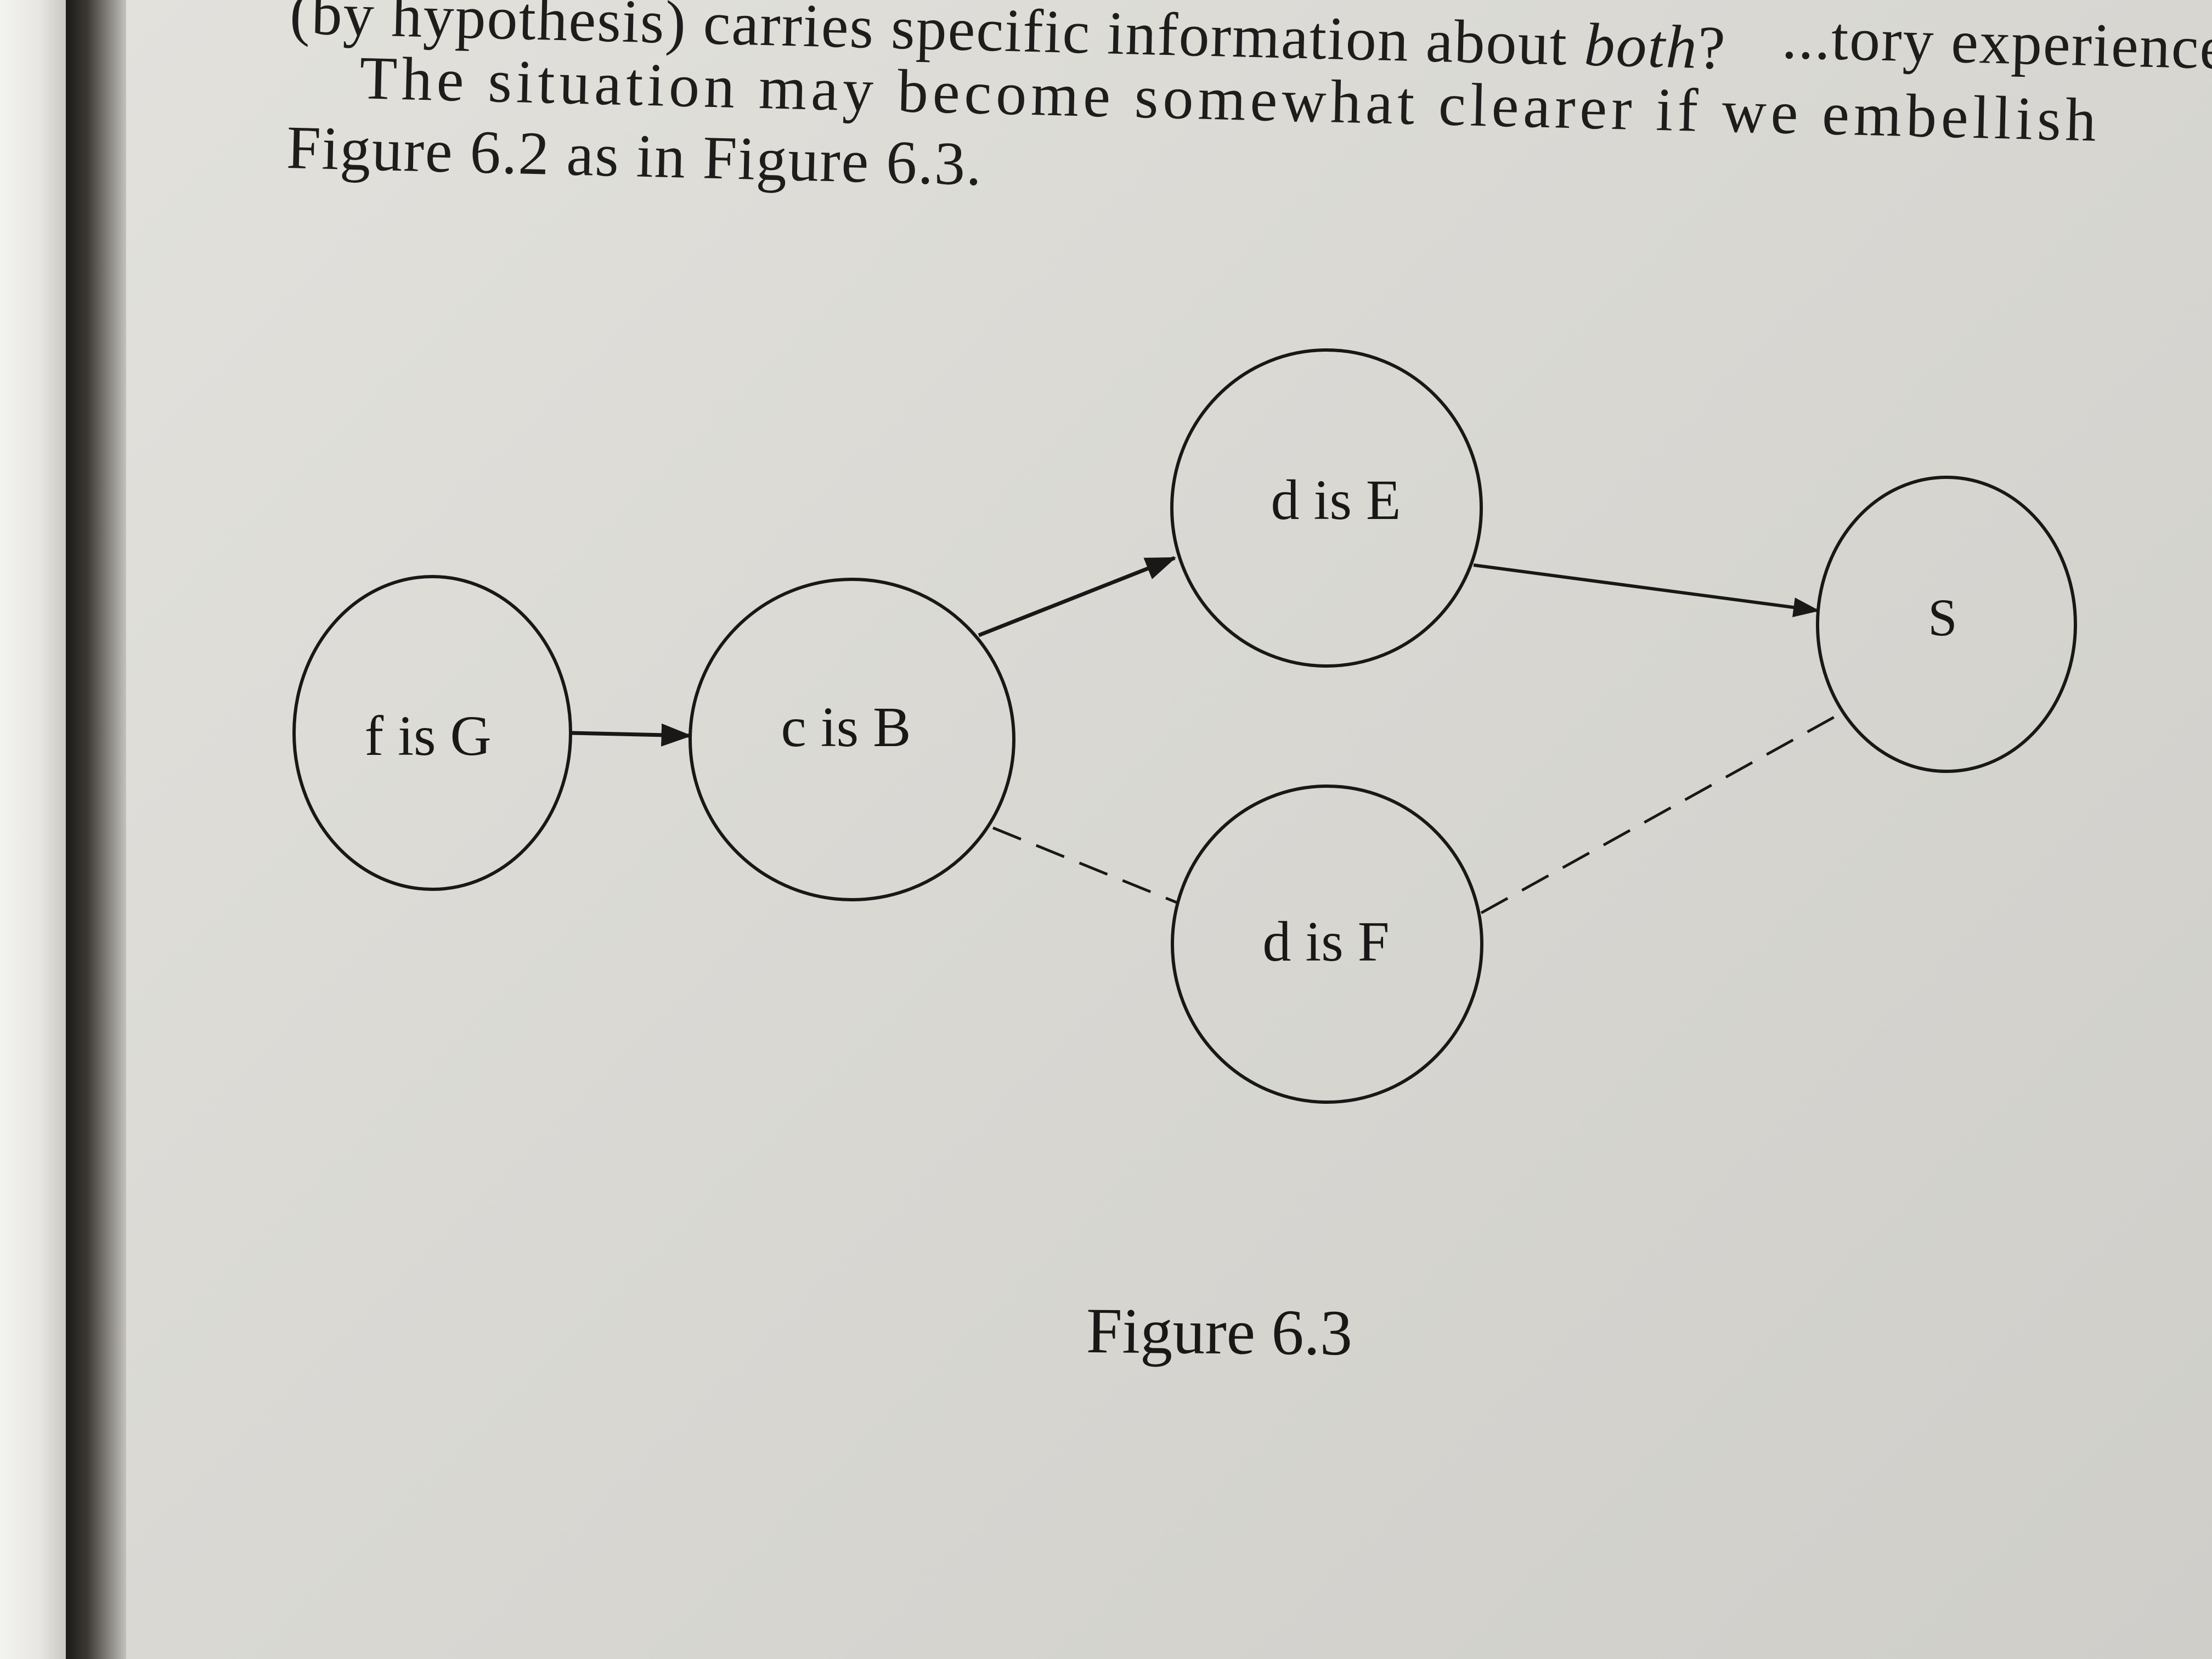  I want to click on left-page-margin, so click(33, 830).